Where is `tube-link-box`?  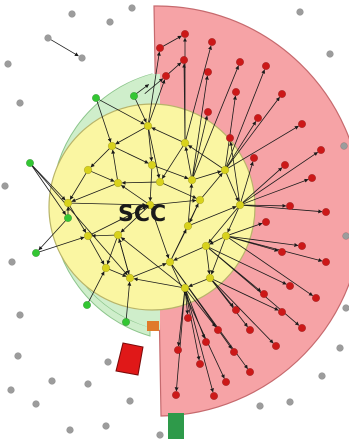
tube-link-box is located at coordinates (153, 326).